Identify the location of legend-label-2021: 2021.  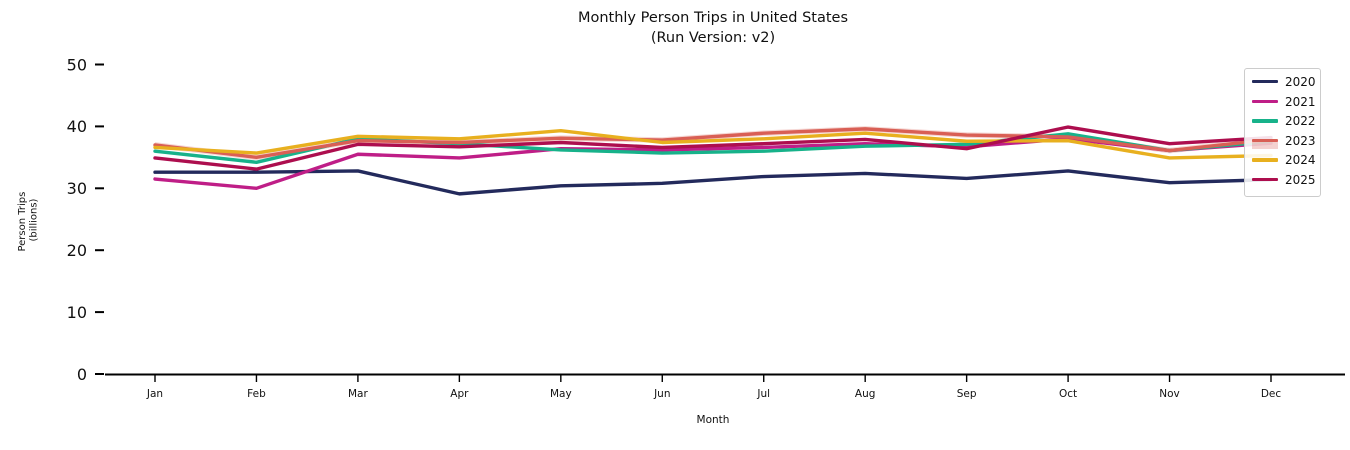
(1300, 101).